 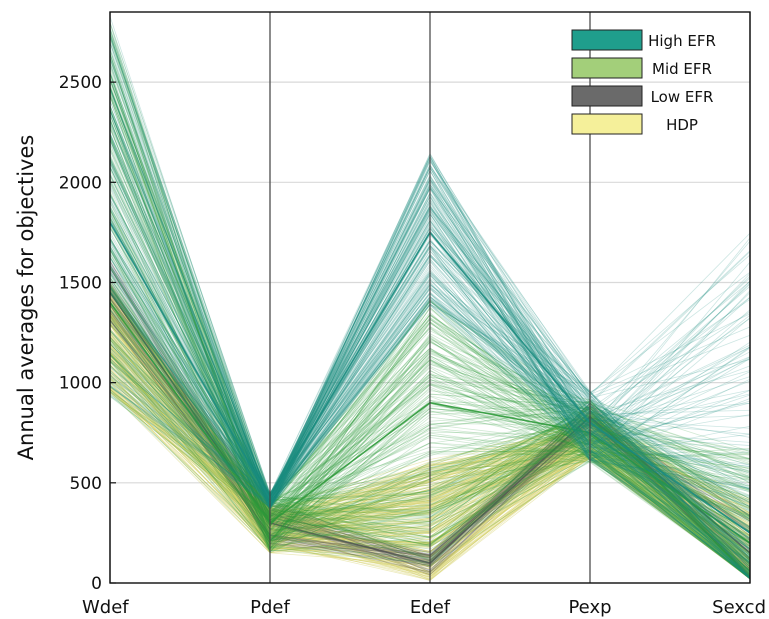 I want to click on axis-labels: Wdef Pdef Edef Pexp Sexcd, so click(x=424, y=607).